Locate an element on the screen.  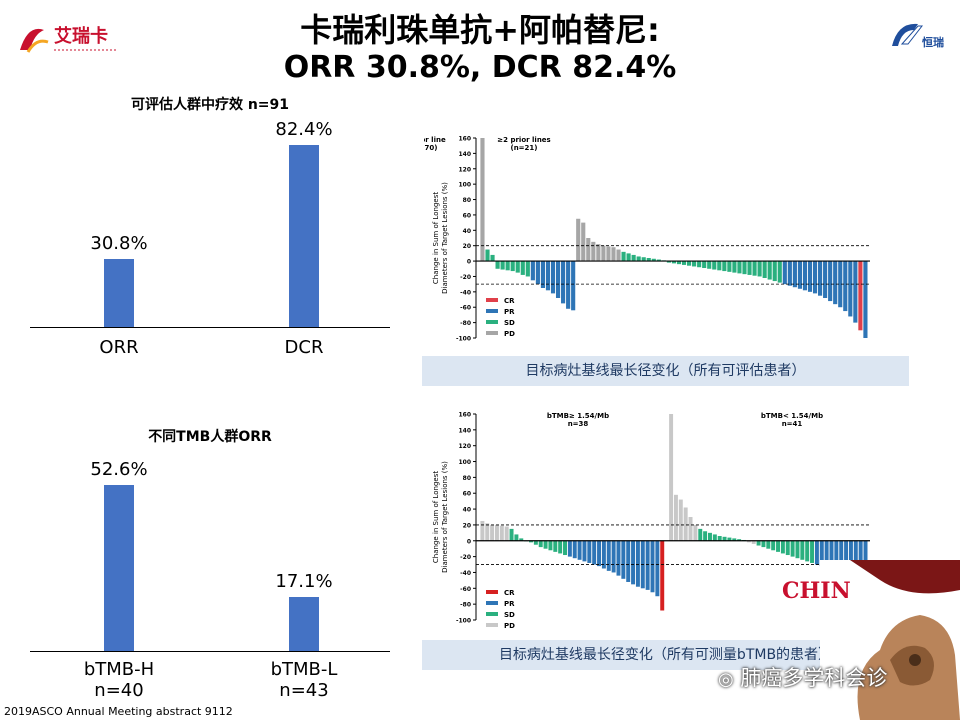
group-n-label: n=38 is located at coordinates (578, 424).